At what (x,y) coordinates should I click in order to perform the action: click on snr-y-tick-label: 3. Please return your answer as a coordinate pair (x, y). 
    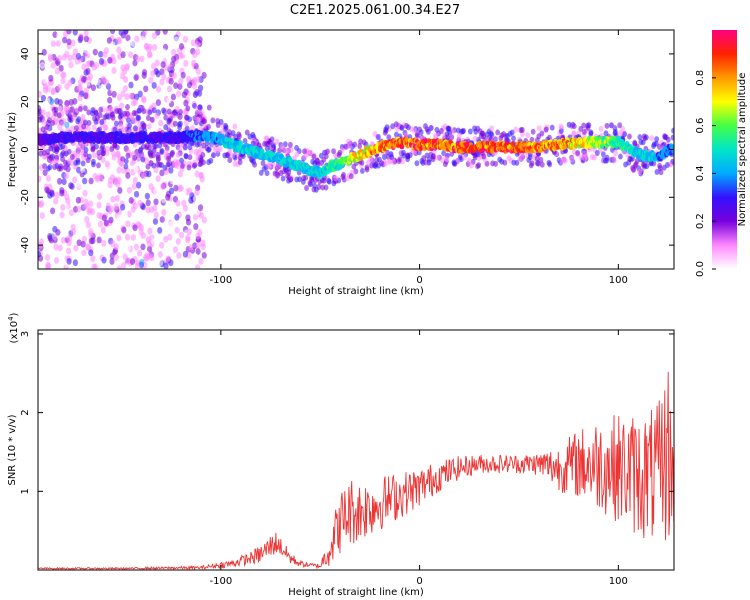
    Looking at the image, I should click on (25, 334).